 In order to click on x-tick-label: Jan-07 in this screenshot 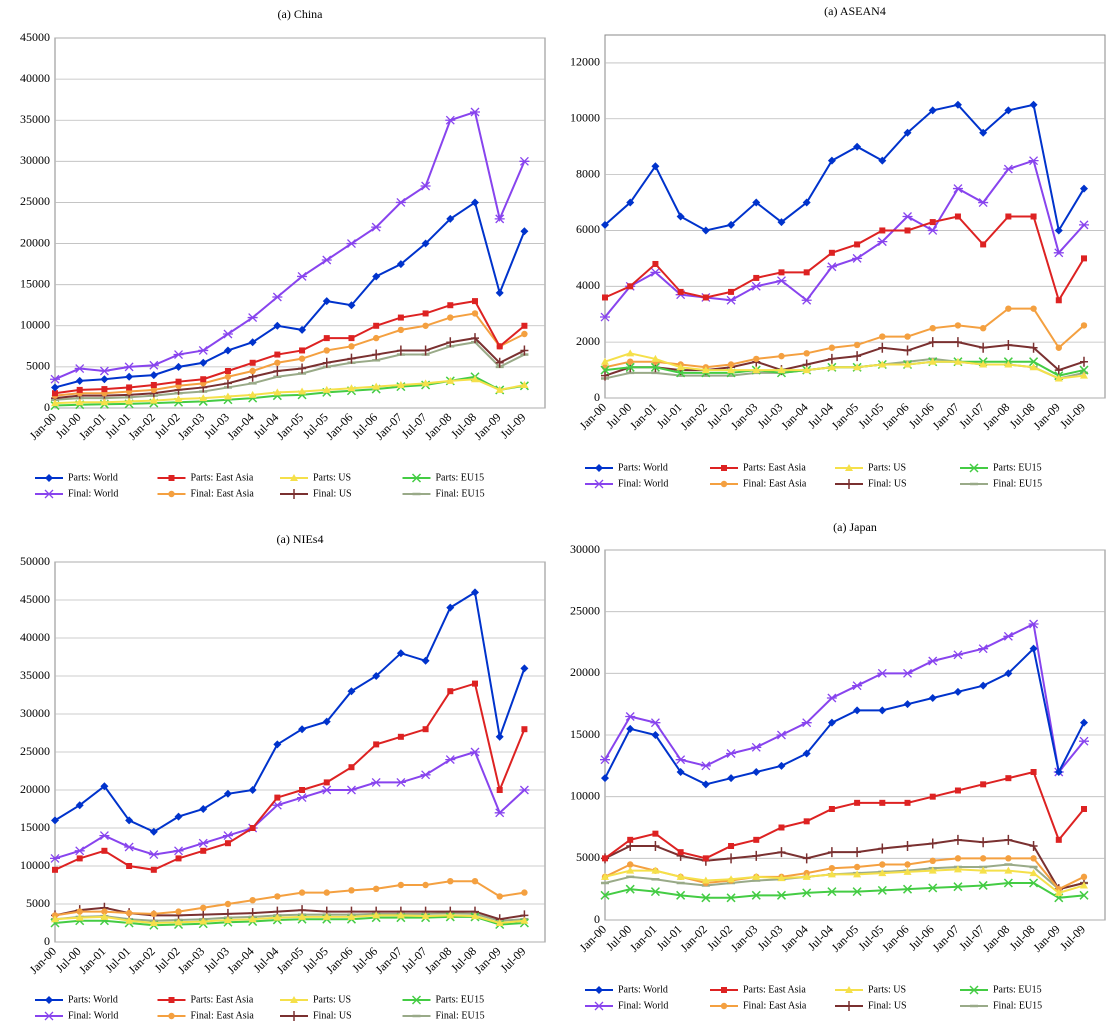, I will do `click(388, 960)`.